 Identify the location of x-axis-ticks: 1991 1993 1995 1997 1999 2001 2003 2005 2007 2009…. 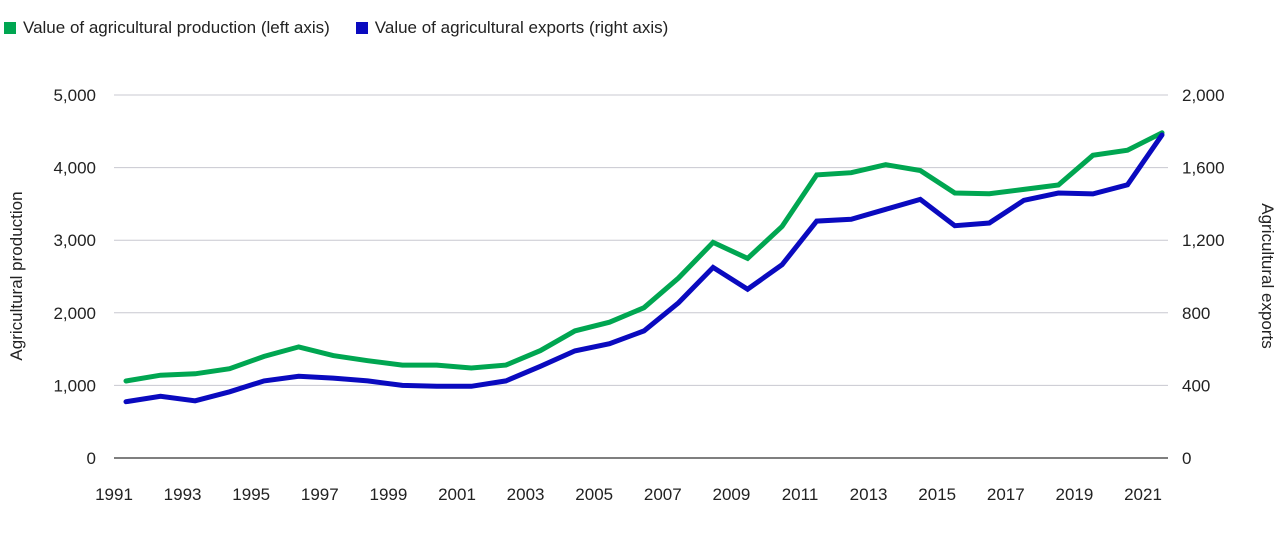
(628, 494).